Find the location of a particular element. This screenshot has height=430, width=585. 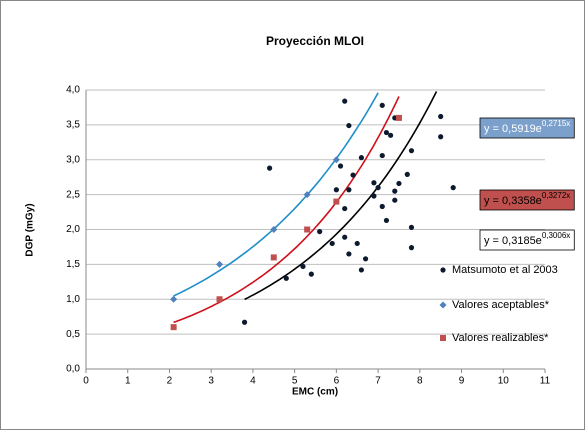

x-tick-label: 3 is located at coordinates (211, 381).